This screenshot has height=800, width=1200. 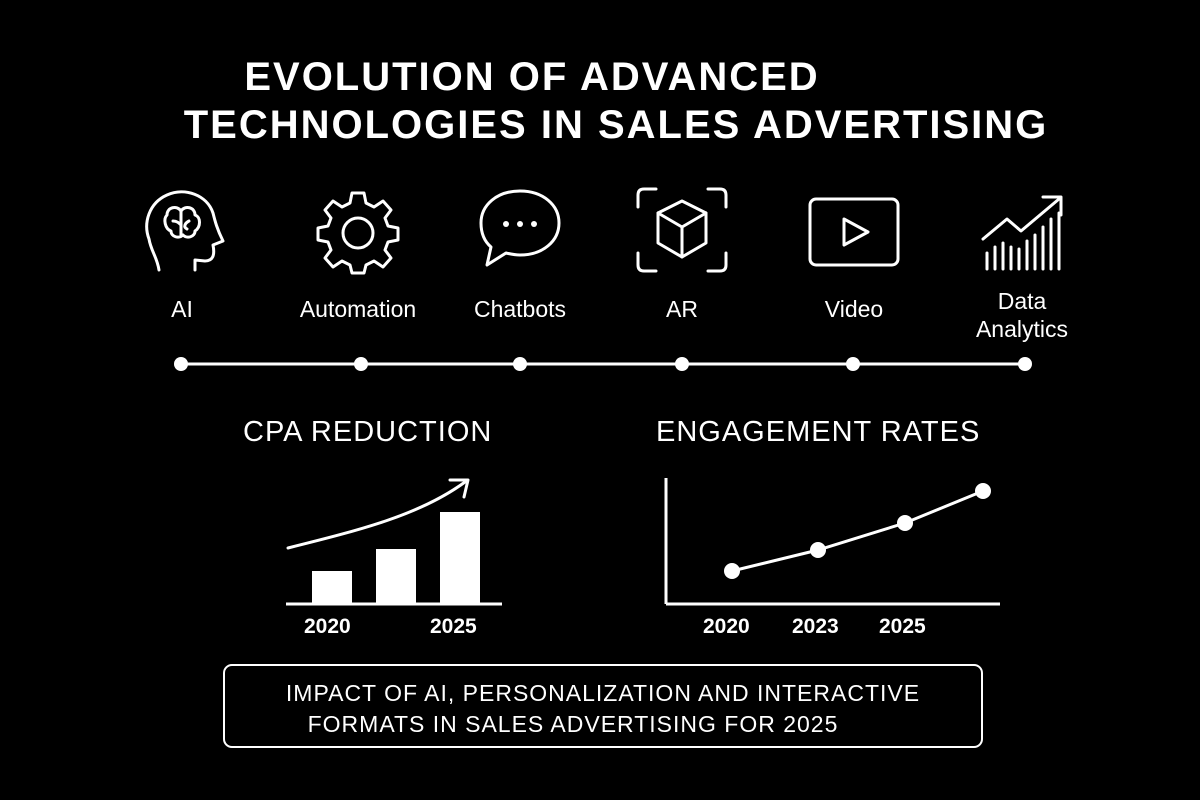 What do you see at coordinates (682, 309) in the screenshot?
I see `tech-label-ar: AR` at bounding box center [682, 309].